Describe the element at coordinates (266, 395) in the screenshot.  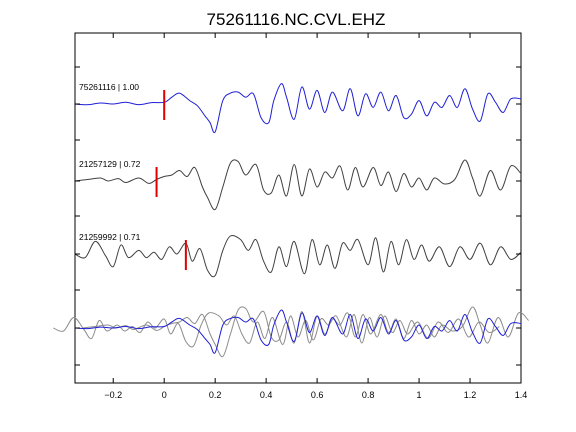
I see `x-tick-label: 0.4` at that location.